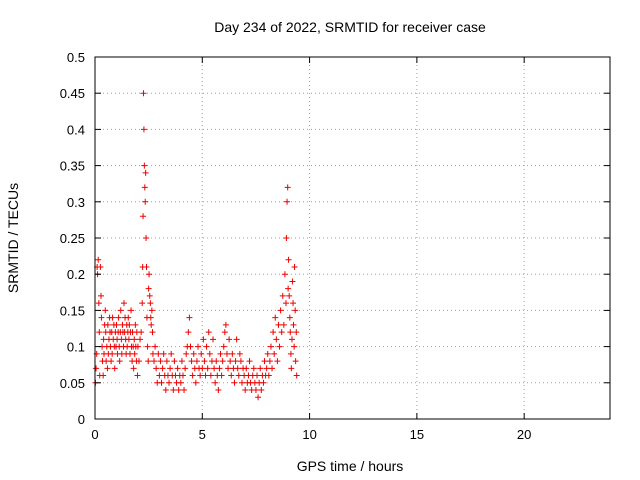 The width and height of the screenshot is (640, 480). I want to click on y-tick-label: 0.15, so click(72, 310).